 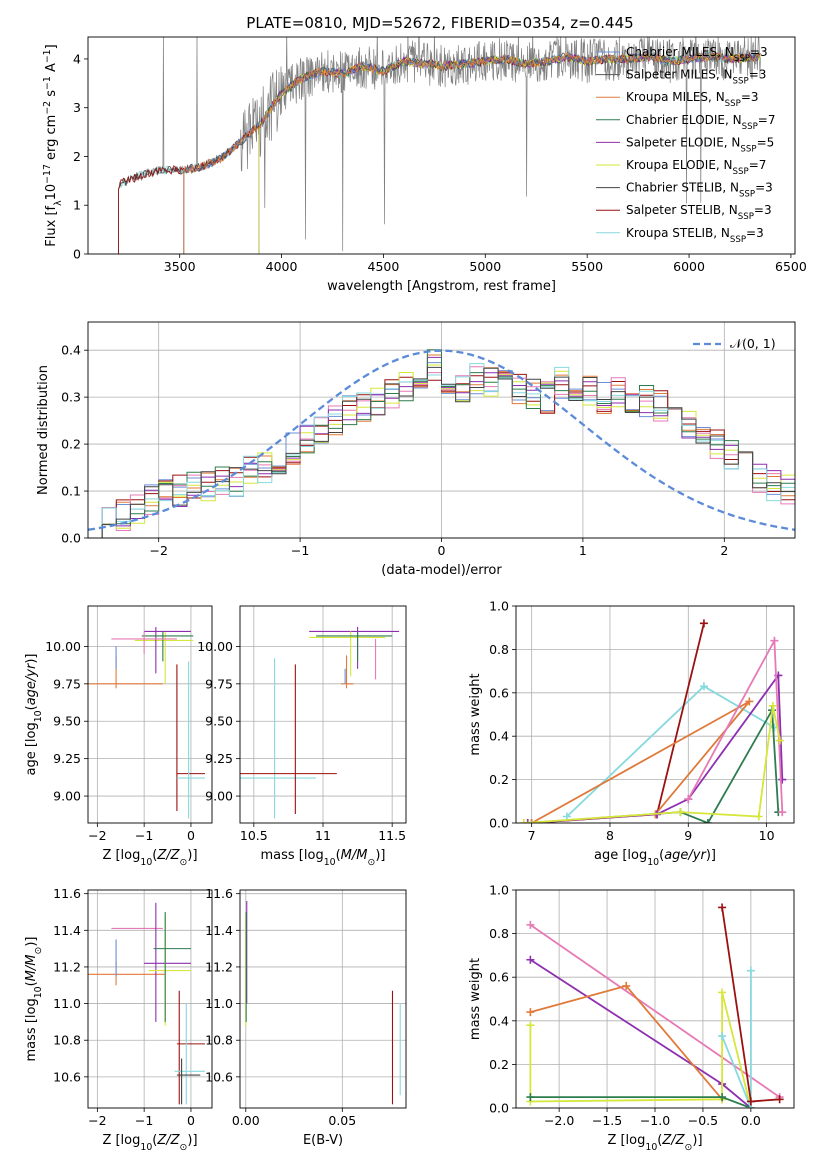 I want to click on legend-label-part: =7, so click(x=758, y=165).